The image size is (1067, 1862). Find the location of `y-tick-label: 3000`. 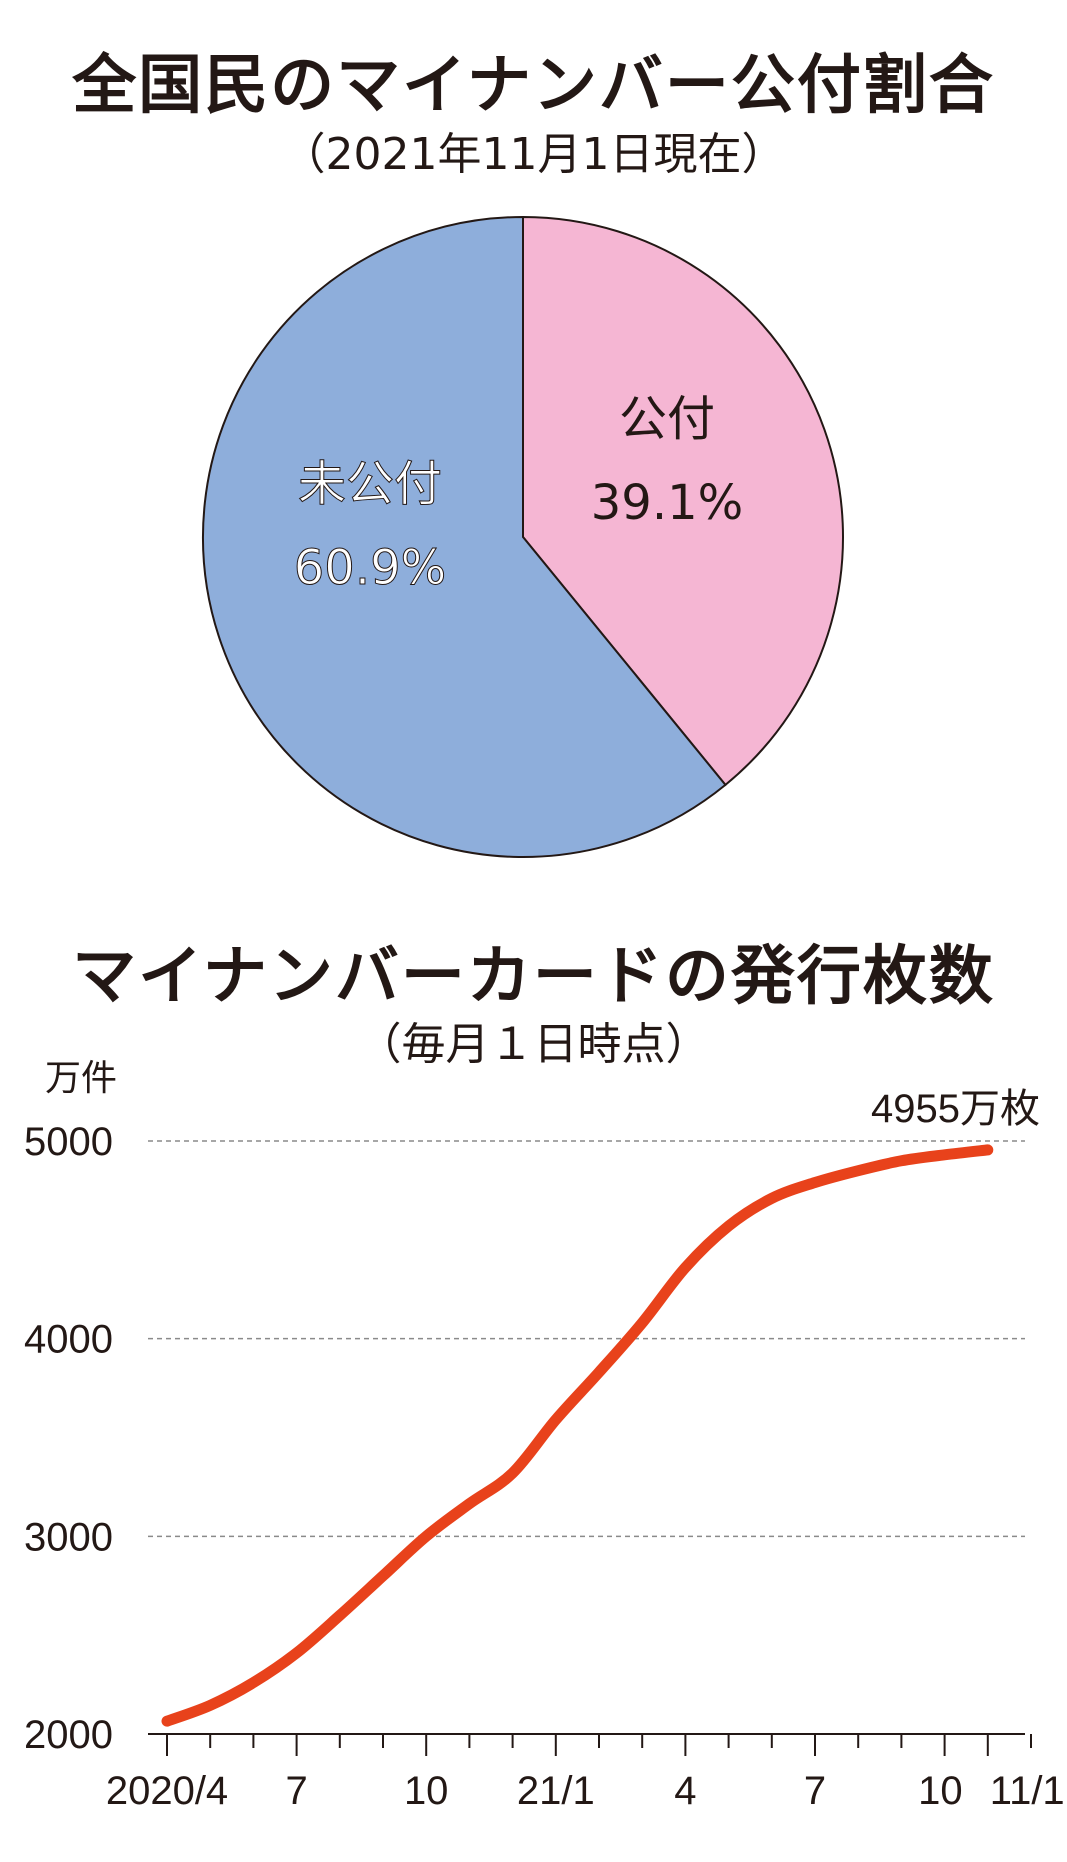

y-tick-label: 3000 is located at coordinates (68, 1537).